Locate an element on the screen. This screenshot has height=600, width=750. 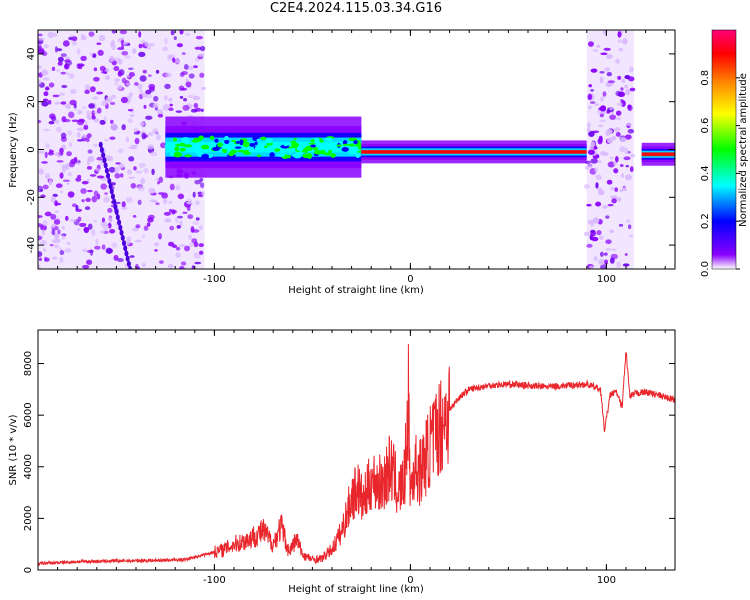
y-tick-label: 2000 is located at coordinates (28, 518).